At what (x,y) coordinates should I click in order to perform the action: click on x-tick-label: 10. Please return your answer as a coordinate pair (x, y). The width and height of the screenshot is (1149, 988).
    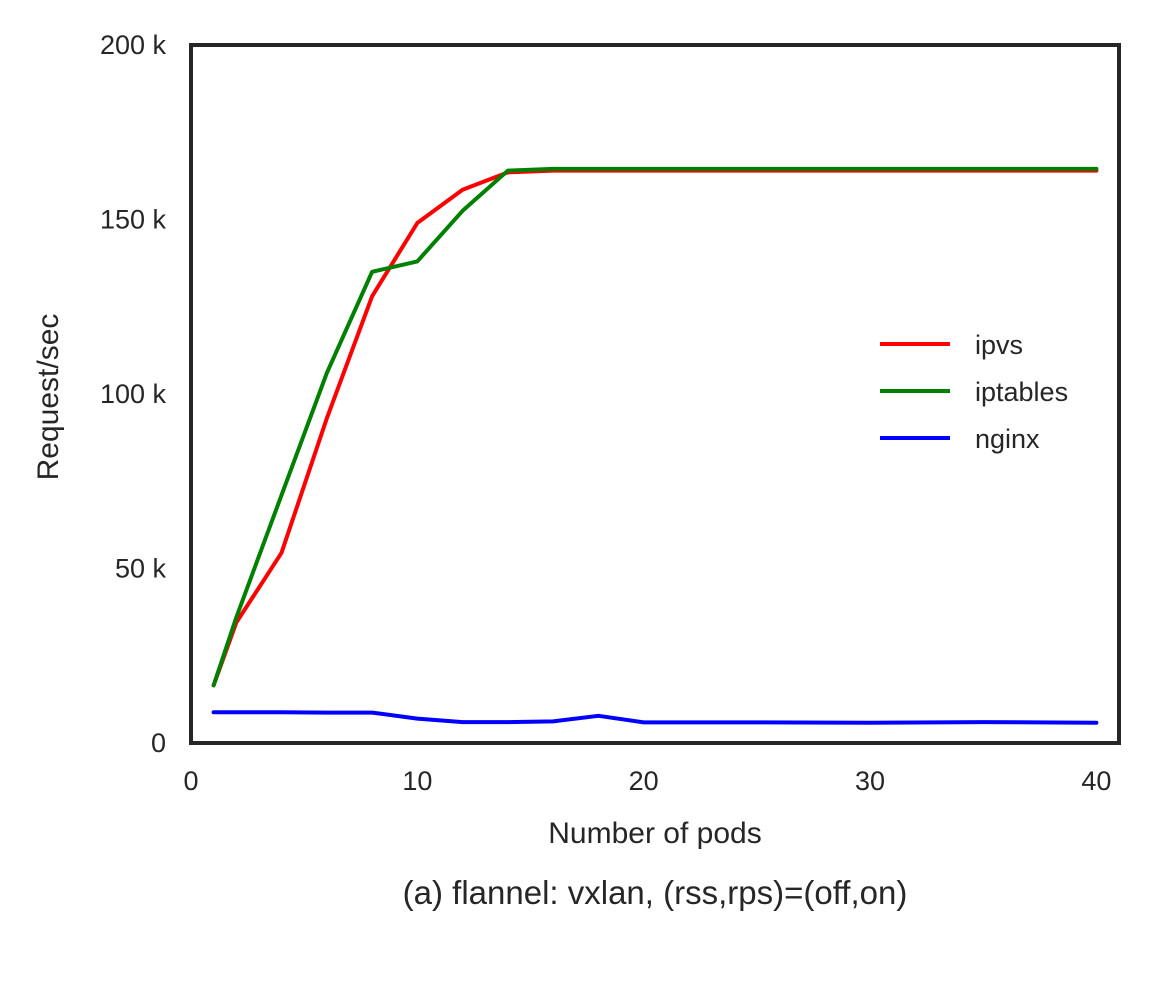
    Looking at the image, I should click on (417, 781).